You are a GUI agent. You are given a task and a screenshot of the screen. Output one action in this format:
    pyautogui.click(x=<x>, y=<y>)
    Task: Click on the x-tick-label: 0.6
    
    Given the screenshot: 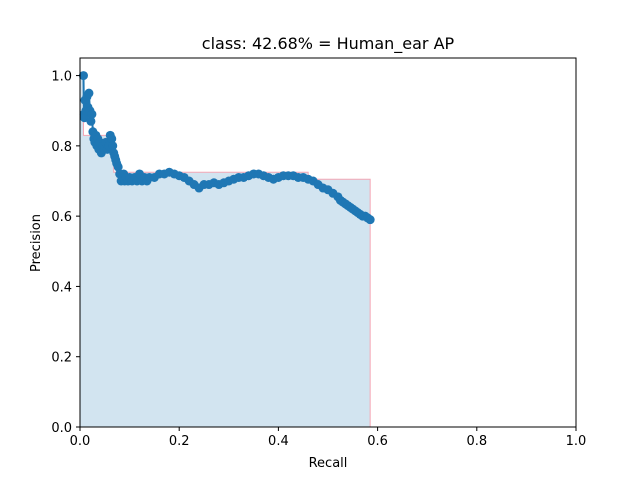 What is the action you would take?
    pyautogui.click(x=377, y=441)
    